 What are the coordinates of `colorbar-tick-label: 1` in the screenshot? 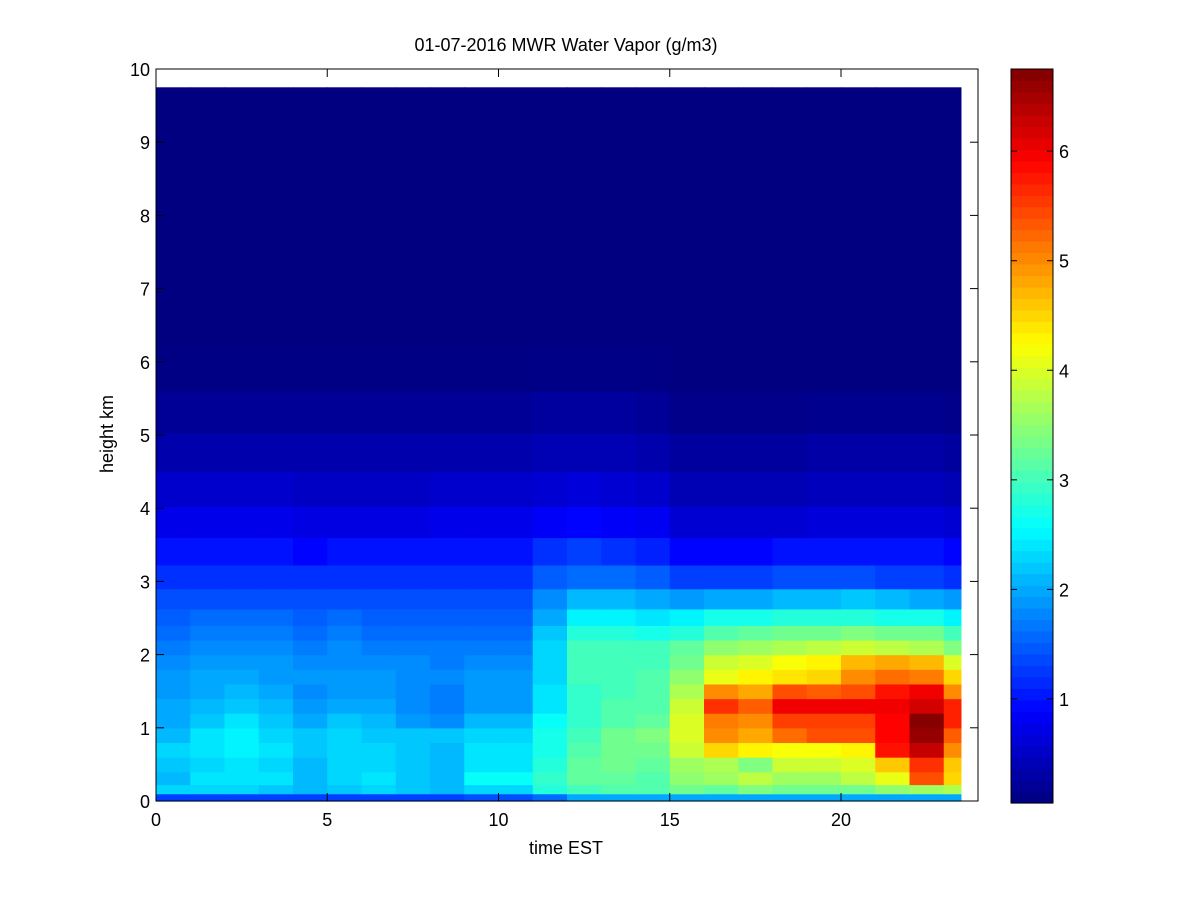 It's located at (1064, 700).